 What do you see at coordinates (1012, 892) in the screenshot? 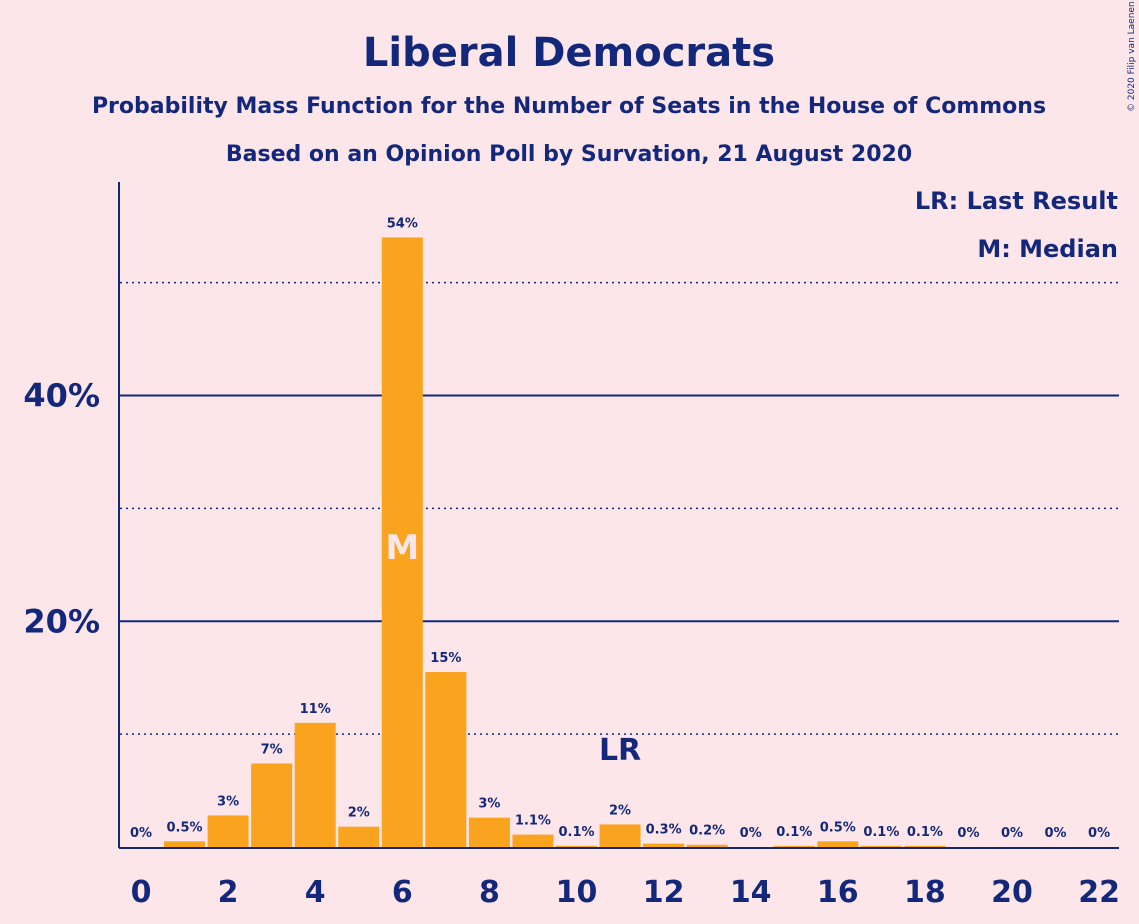
I see `x-tick-label: 20` at bounding box center [1012, 892].